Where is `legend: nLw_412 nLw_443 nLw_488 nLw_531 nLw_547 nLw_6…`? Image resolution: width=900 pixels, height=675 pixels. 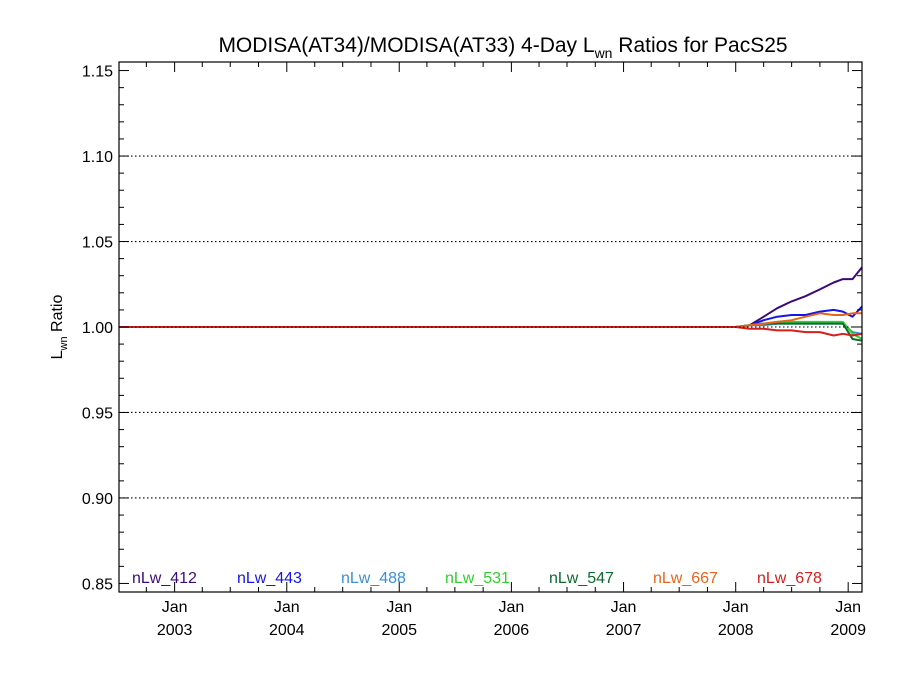 legend: nLw_412 nLw_443 nLw_488 nLw_531 nLw_547 nLw_6… is located at coordinates (477, 578).